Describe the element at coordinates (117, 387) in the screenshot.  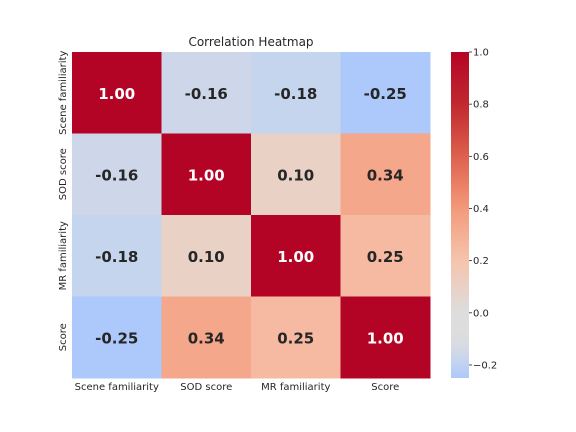
I see `x-tick-label: Scene familiarity` at that location.